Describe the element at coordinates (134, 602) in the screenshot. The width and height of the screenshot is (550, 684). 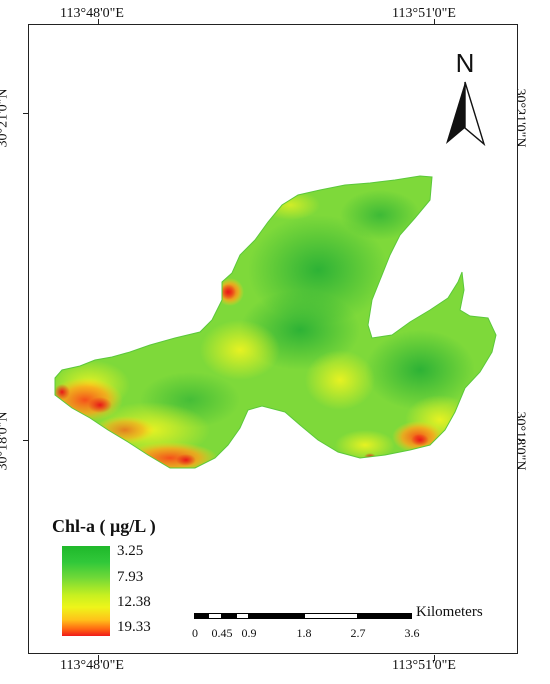
I see `legend-value-12.38: 12.38` at that location.